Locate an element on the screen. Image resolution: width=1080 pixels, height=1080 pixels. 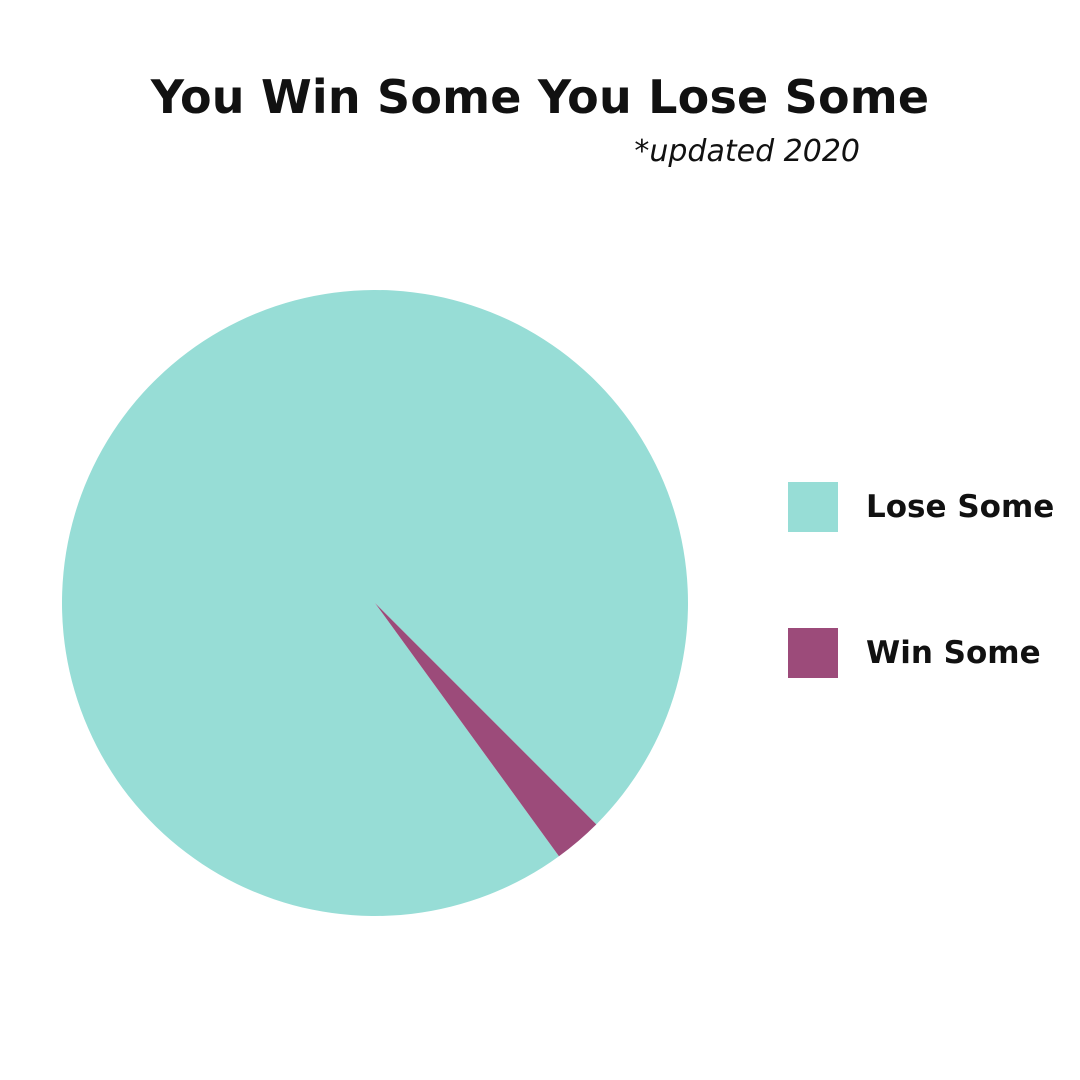
legend-label-lose-some: Lose Some is located at coordinates (960, 507).